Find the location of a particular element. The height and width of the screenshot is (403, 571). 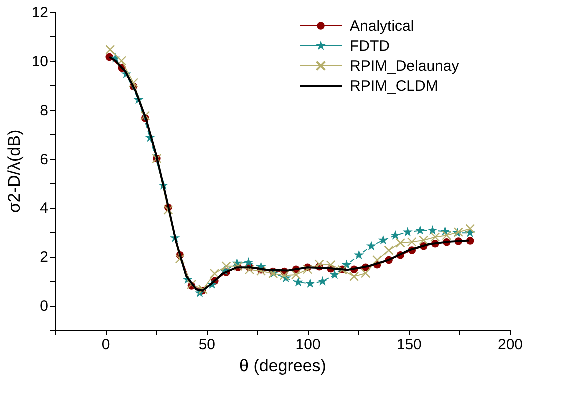

y-tick-label: 4 is located at coordinates (44, 209).